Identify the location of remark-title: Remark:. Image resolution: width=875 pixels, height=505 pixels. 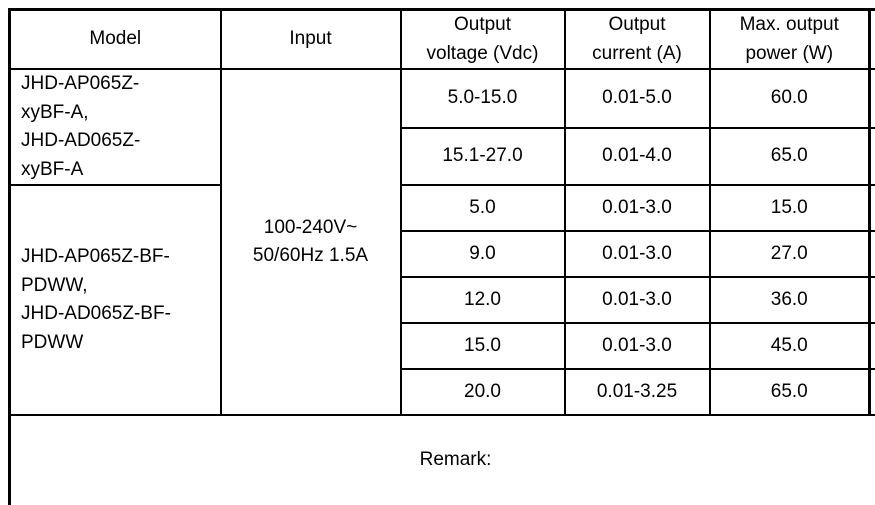
(455, 459).